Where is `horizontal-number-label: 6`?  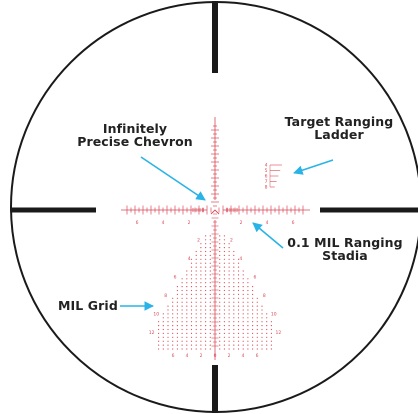
horizontal-number-label: 6 is located at coordinates (137, 223).